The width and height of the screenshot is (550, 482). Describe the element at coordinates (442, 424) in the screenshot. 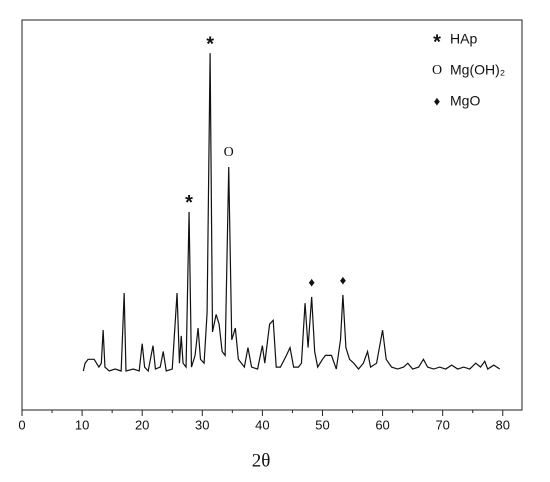

I see `x-tick-label: 70` at that location.